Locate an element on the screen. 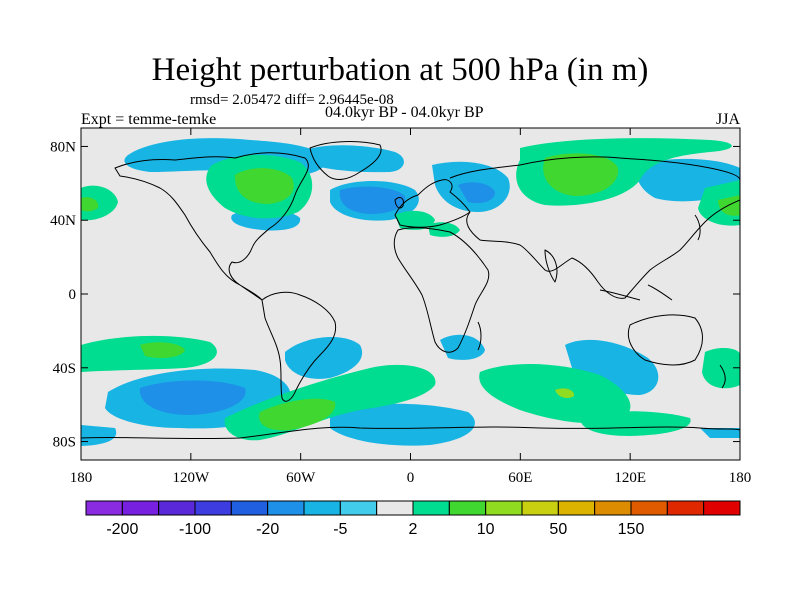 This screenshot has width=800, height=600. coastline-japan is located at coordinates (697, 227).